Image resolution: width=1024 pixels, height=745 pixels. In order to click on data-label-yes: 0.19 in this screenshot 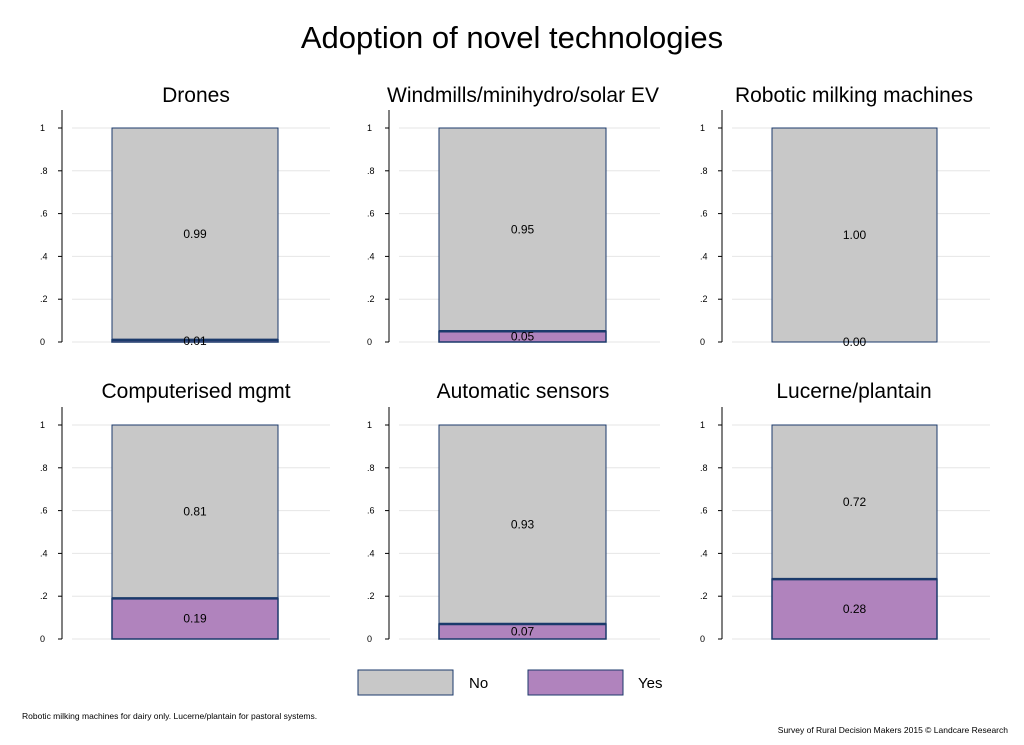, I will do `click(195, 619)`.